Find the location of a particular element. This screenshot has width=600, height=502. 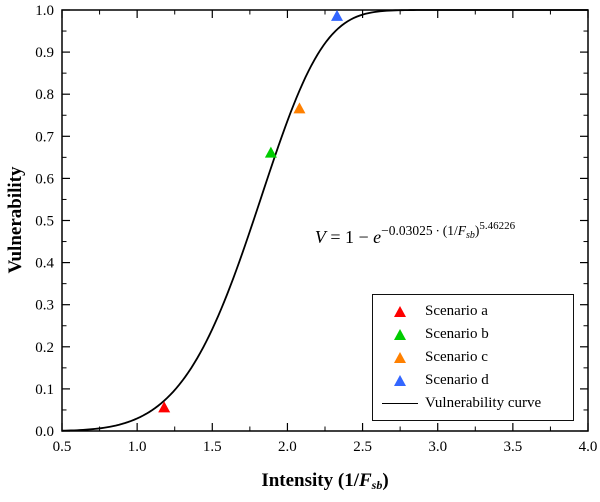

line-sample-icon is located at coordinates (400, 403).